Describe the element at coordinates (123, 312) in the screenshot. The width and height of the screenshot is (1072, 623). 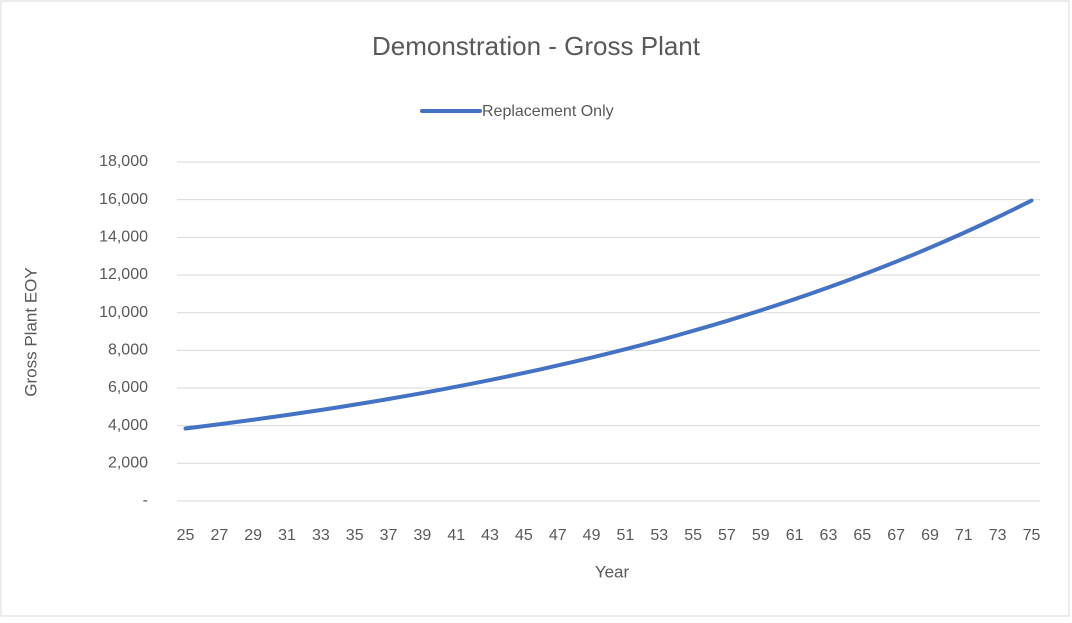
I see `y-tick-label: 10,000` at that location.